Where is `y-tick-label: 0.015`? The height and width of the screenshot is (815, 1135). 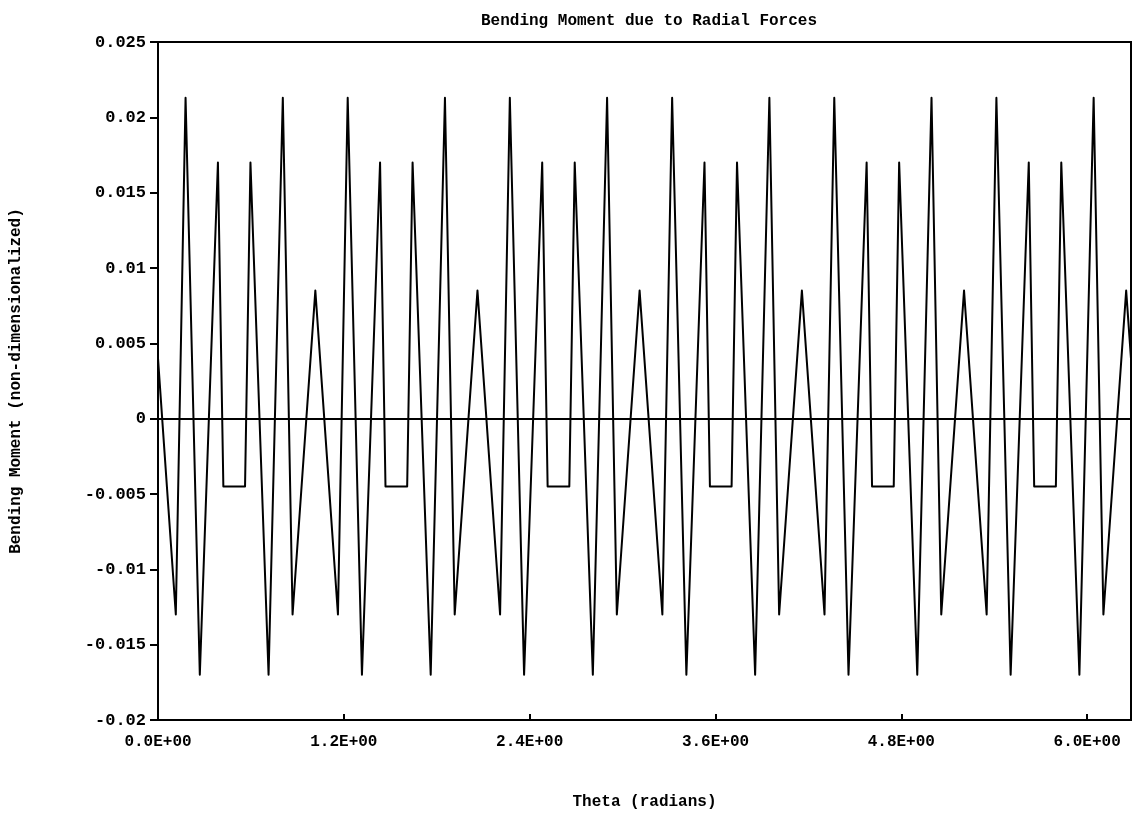
y-tick-label: 0.015 is located at coordinates (120, 193).